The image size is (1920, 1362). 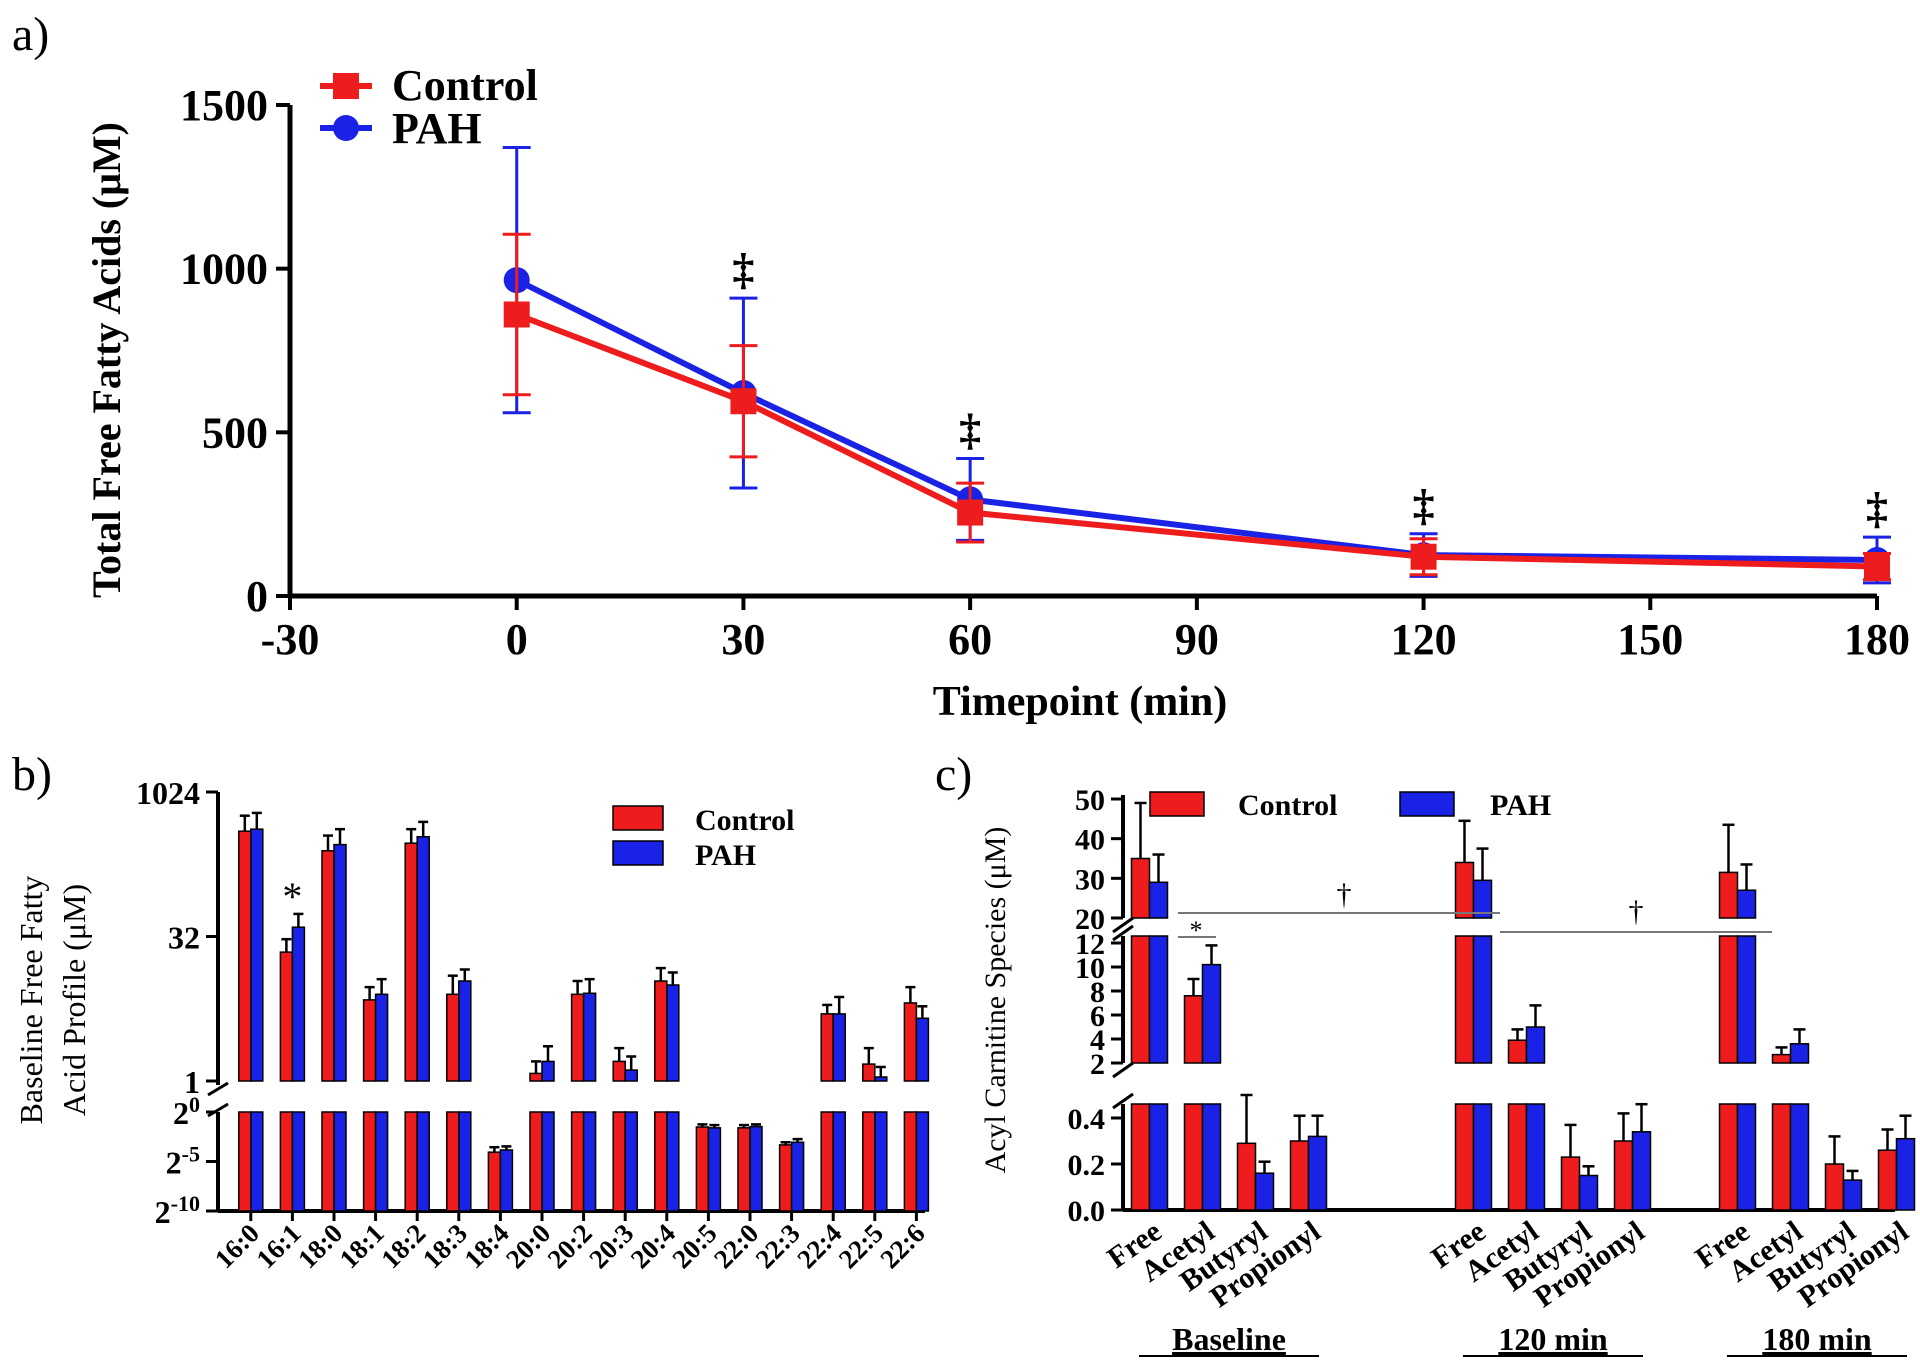 What do you see at coordinates (1553, 1339) in the screenshot?
I see `group-label: 120 min` at bounding box center [1553, 1339].